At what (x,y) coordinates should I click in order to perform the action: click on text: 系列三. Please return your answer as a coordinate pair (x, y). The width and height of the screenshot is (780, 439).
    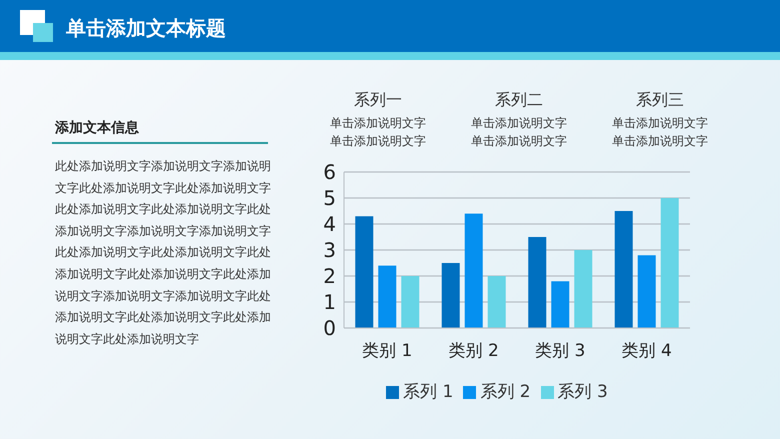
    Looking at the image, I should click on (660, 100).